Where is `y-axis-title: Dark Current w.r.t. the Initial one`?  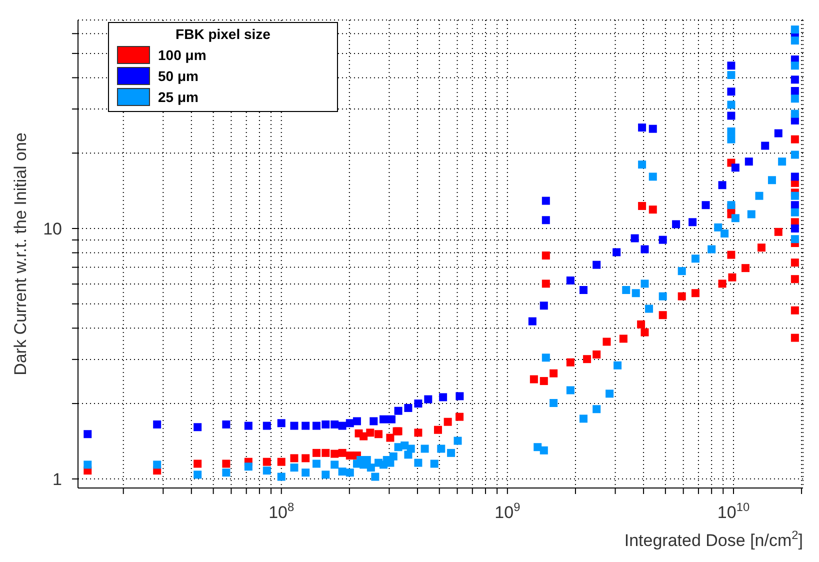 y-axis-title: Dark Current w.r.t. the Initial one is located at coordinates (20, 254).